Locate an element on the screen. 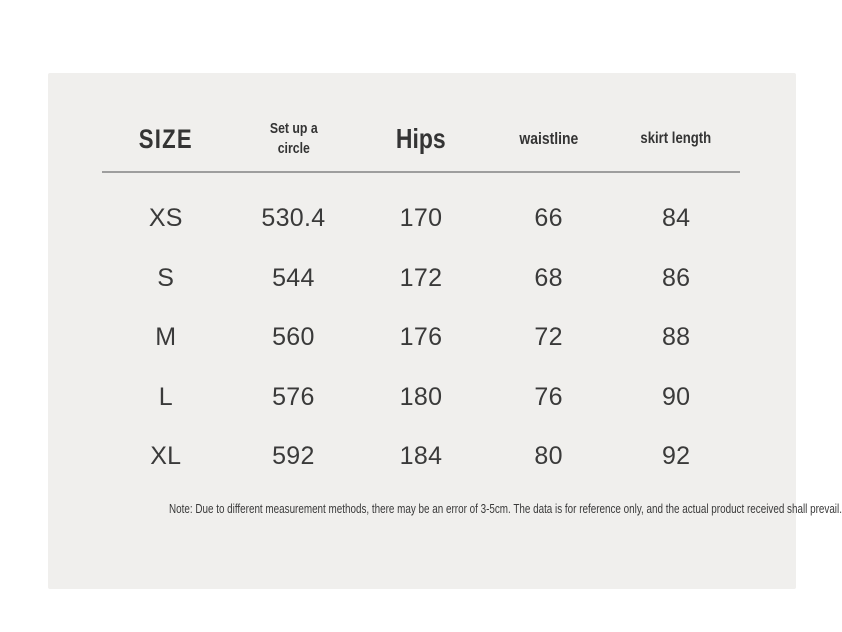 Image resolution: width=842 pixels, height=632 pixels. circle-value: 576 is located at coordinates (293, 396).